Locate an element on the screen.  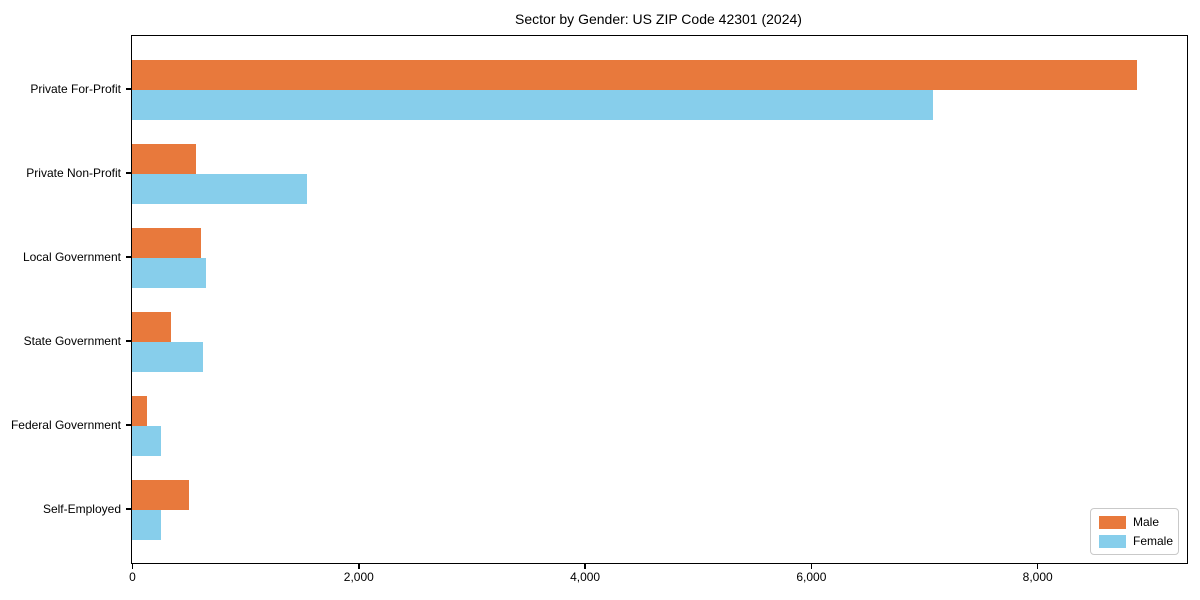
bar-female-self-employed is located at coordinates (147, 525).